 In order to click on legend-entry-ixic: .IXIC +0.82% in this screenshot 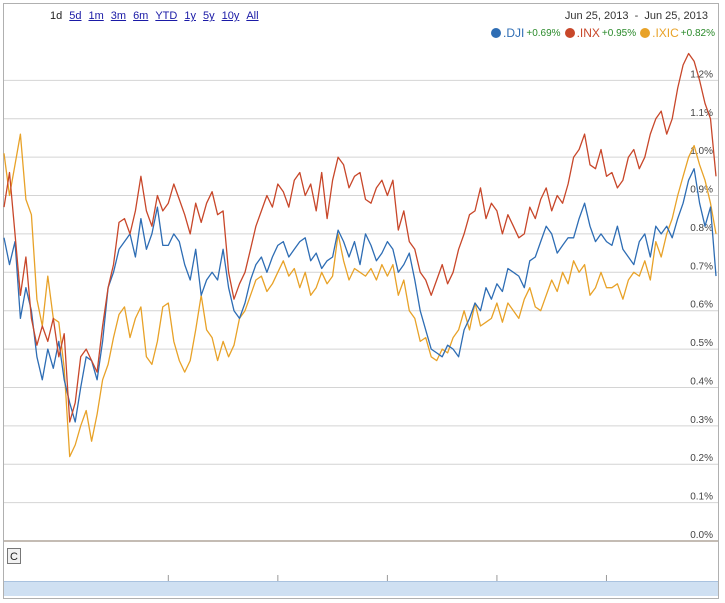, I will do `click(677, 33)`.